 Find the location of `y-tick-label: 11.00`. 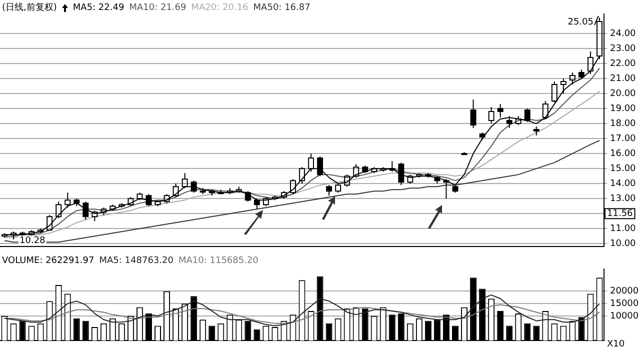

y-tick-label: 11.00 is located at coordinates (623, 229).